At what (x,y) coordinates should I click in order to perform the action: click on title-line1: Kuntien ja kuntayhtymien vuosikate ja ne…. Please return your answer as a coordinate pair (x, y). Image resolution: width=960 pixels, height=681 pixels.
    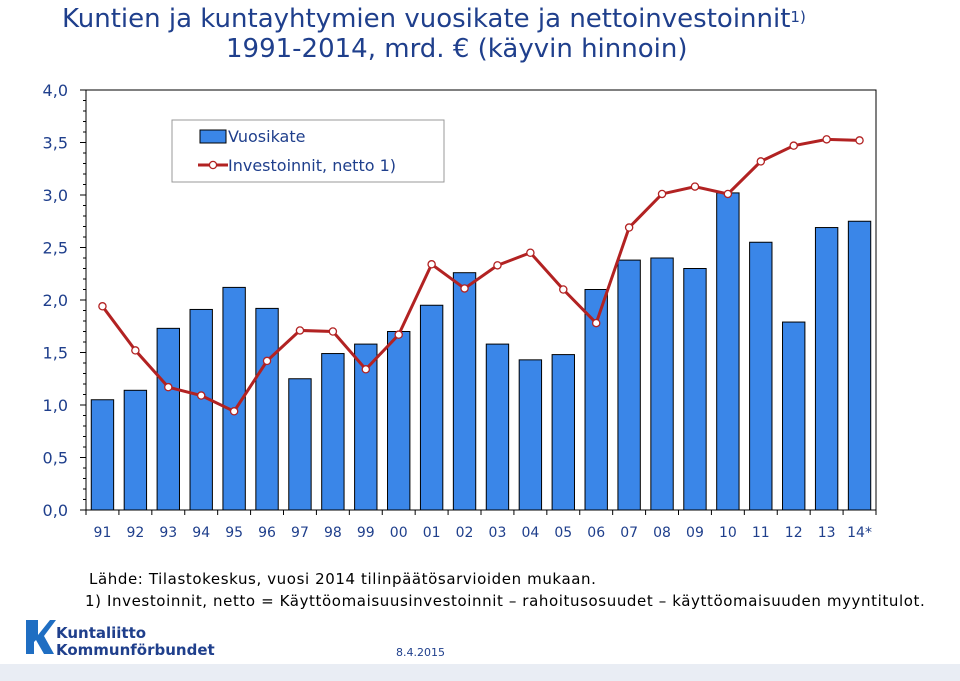
    Looking at the image, I should click on (426, 19).